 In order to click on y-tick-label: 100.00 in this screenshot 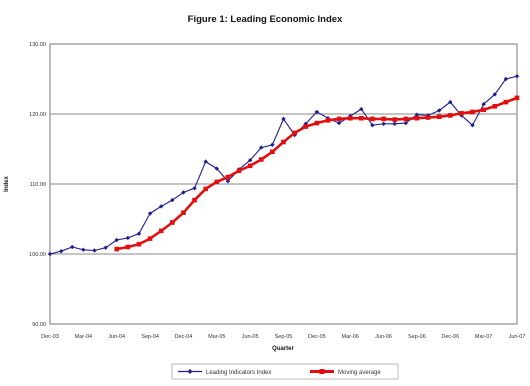, I will do `click(37, 255)`.